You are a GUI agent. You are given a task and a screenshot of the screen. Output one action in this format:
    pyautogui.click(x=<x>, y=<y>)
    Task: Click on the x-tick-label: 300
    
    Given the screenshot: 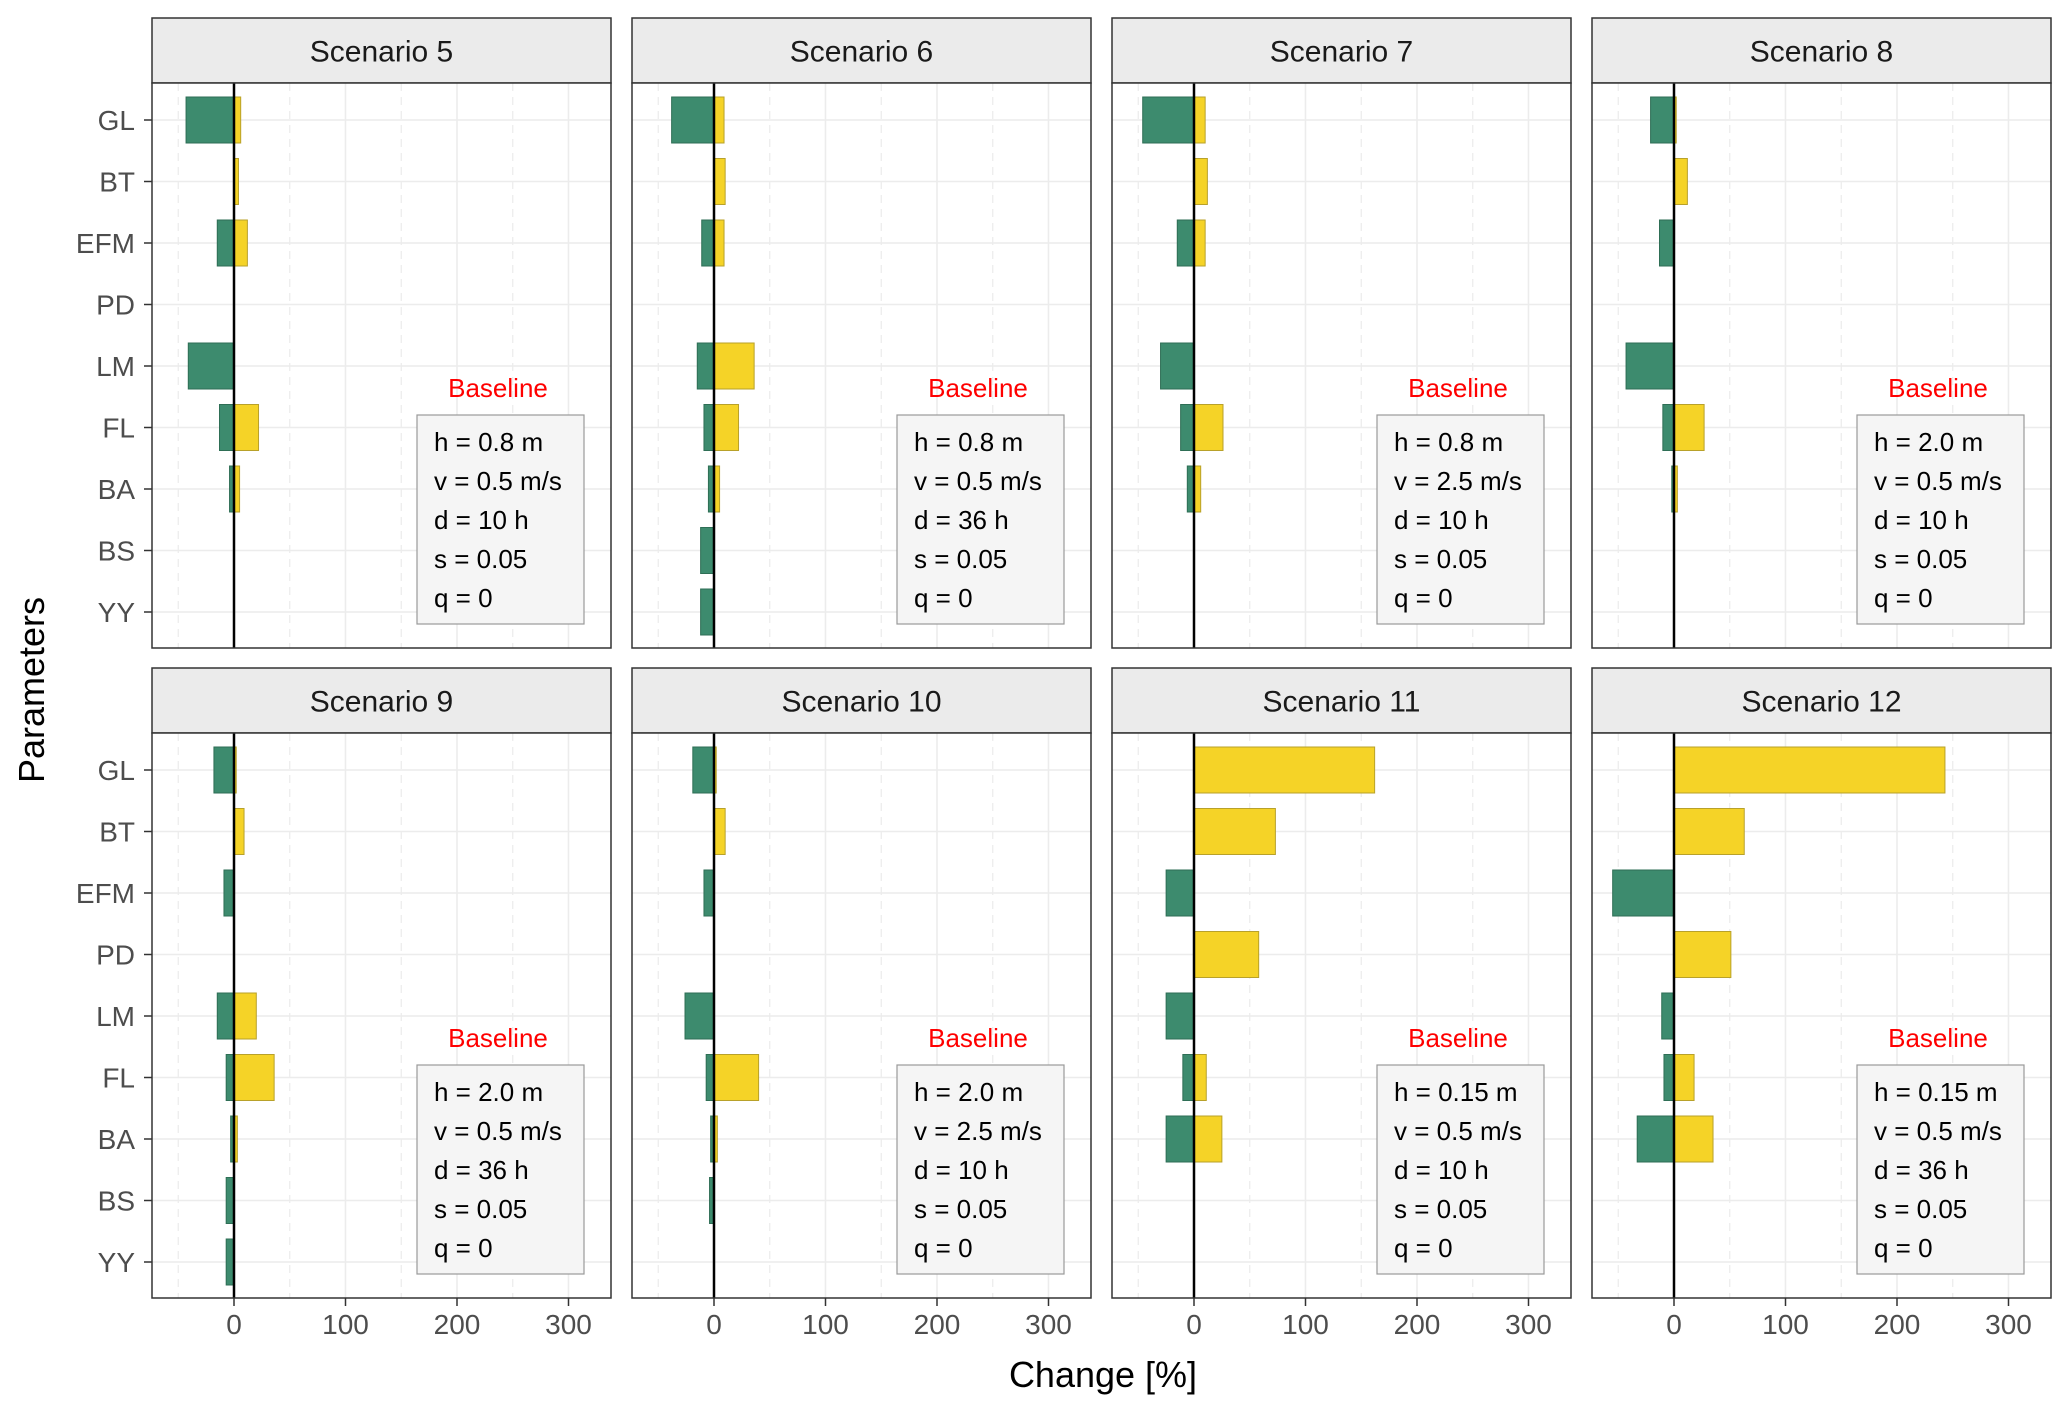 What is the action you would take?
    pyautogui.click(x=1528, y=1324)
    